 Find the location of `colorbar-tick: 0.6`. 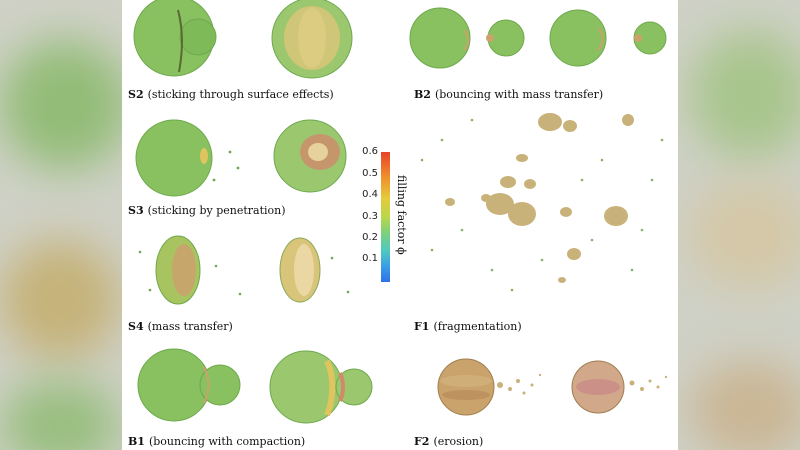

colorbar-tick: 0.6 is located at coordinates (370, 151).